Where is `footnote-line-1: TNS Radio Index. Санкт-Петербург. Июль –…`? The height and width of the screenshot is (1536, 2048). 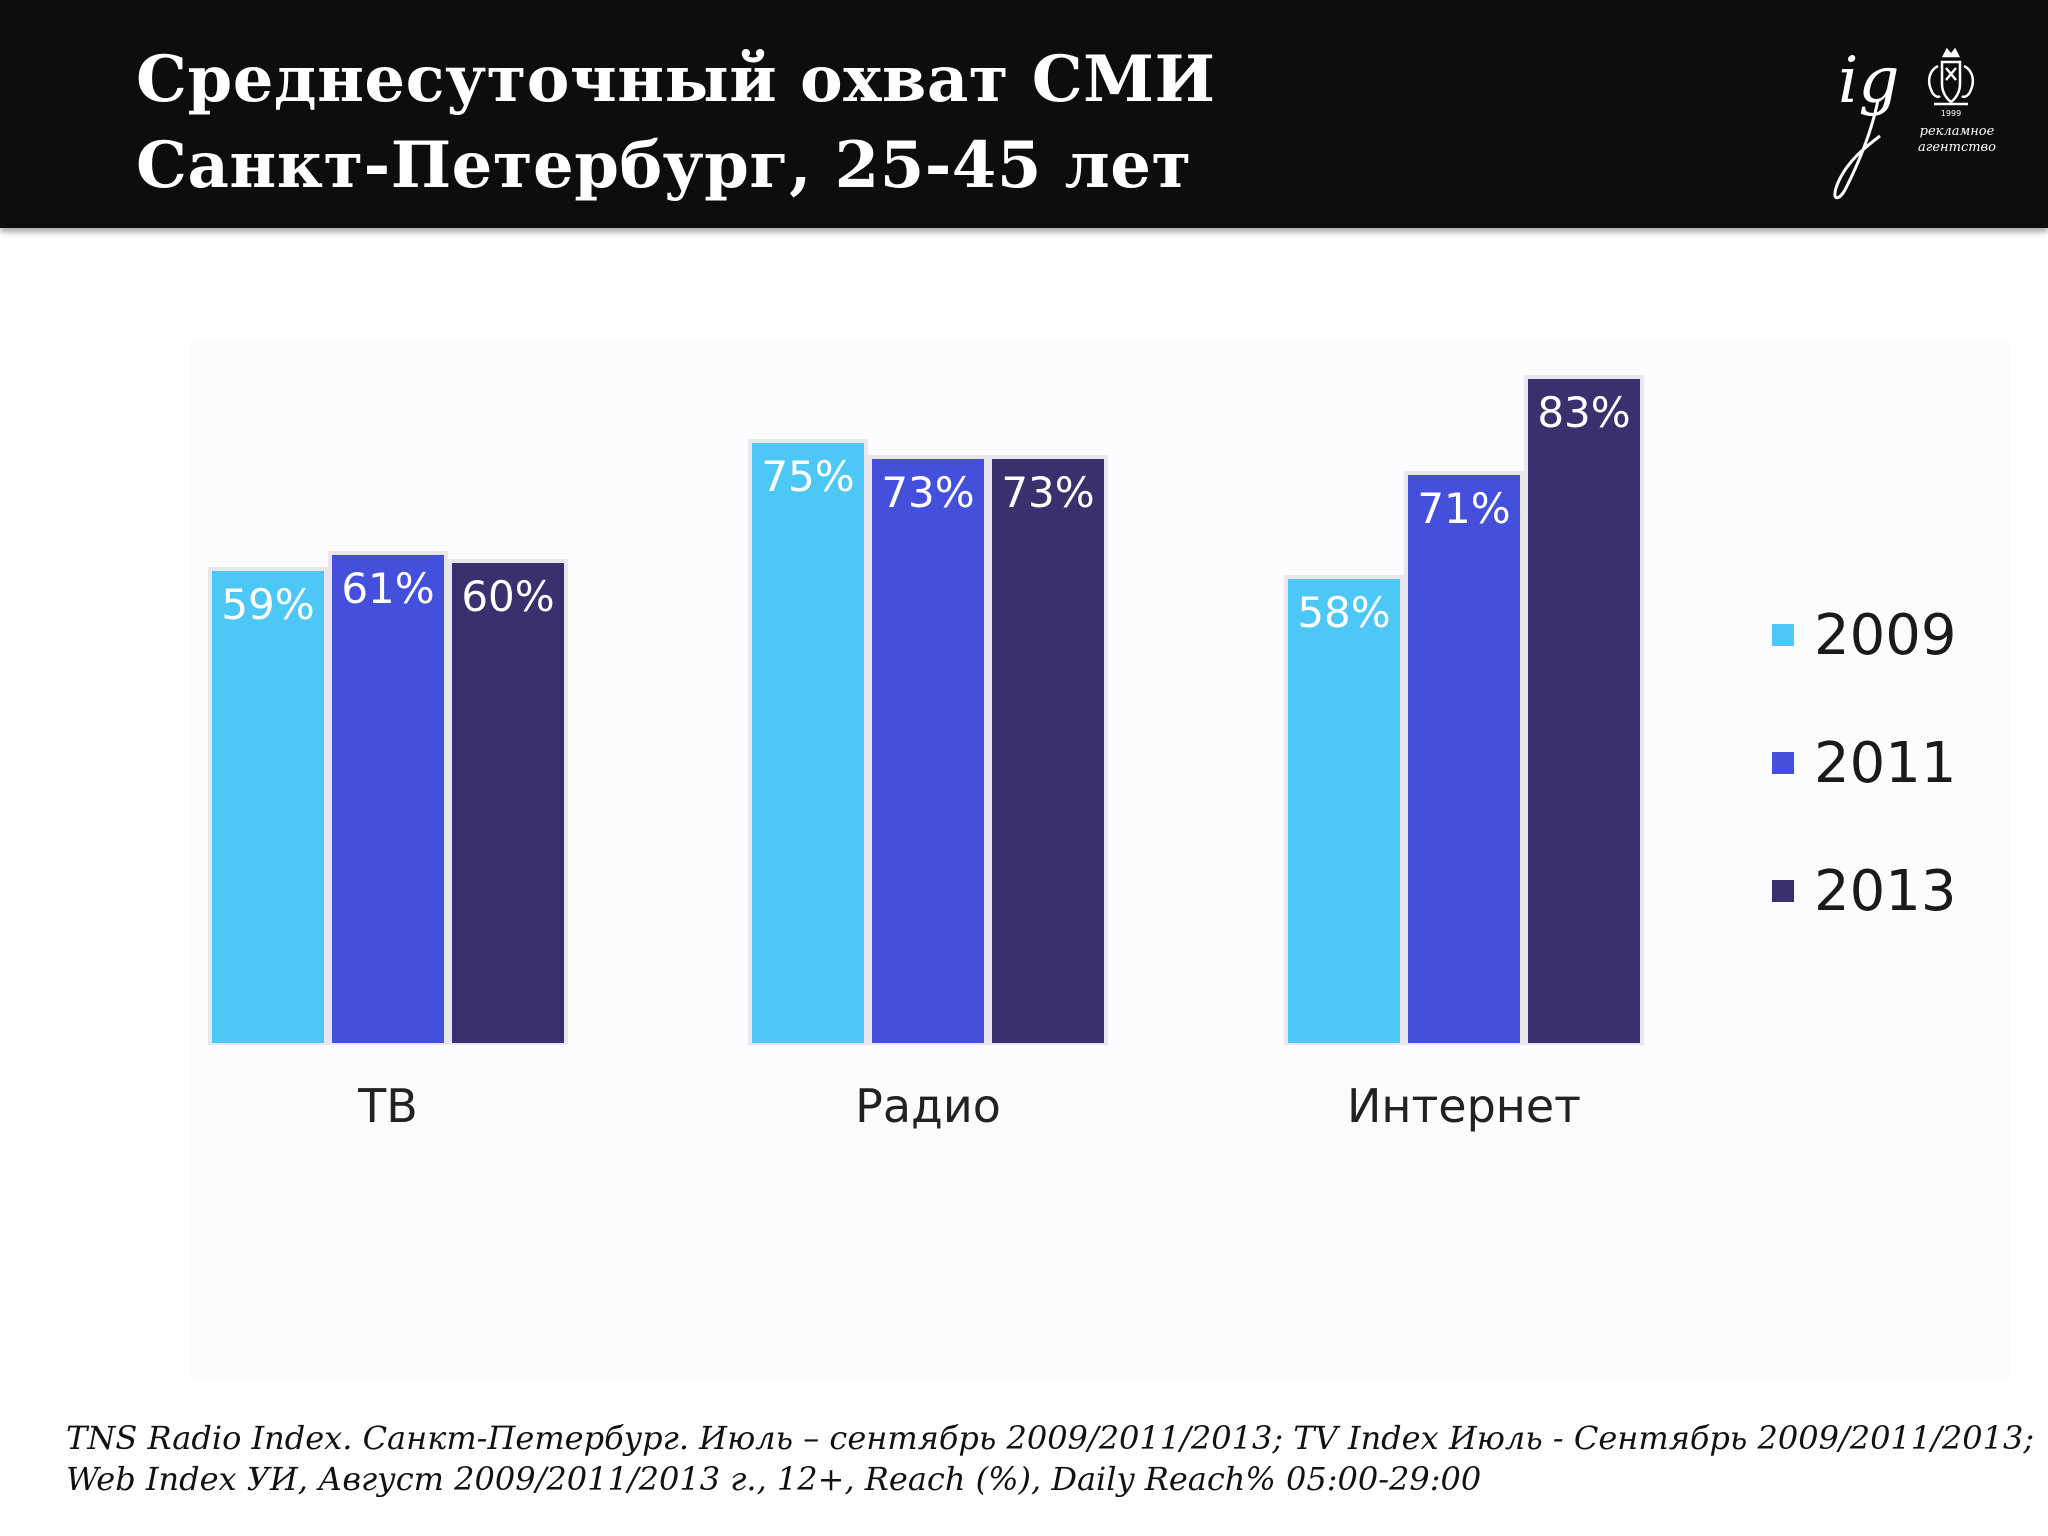
footnote-line-1: TNS Radio Index. Санкт-Петербург. Июль –… is located at coordinates (1050, 1438).